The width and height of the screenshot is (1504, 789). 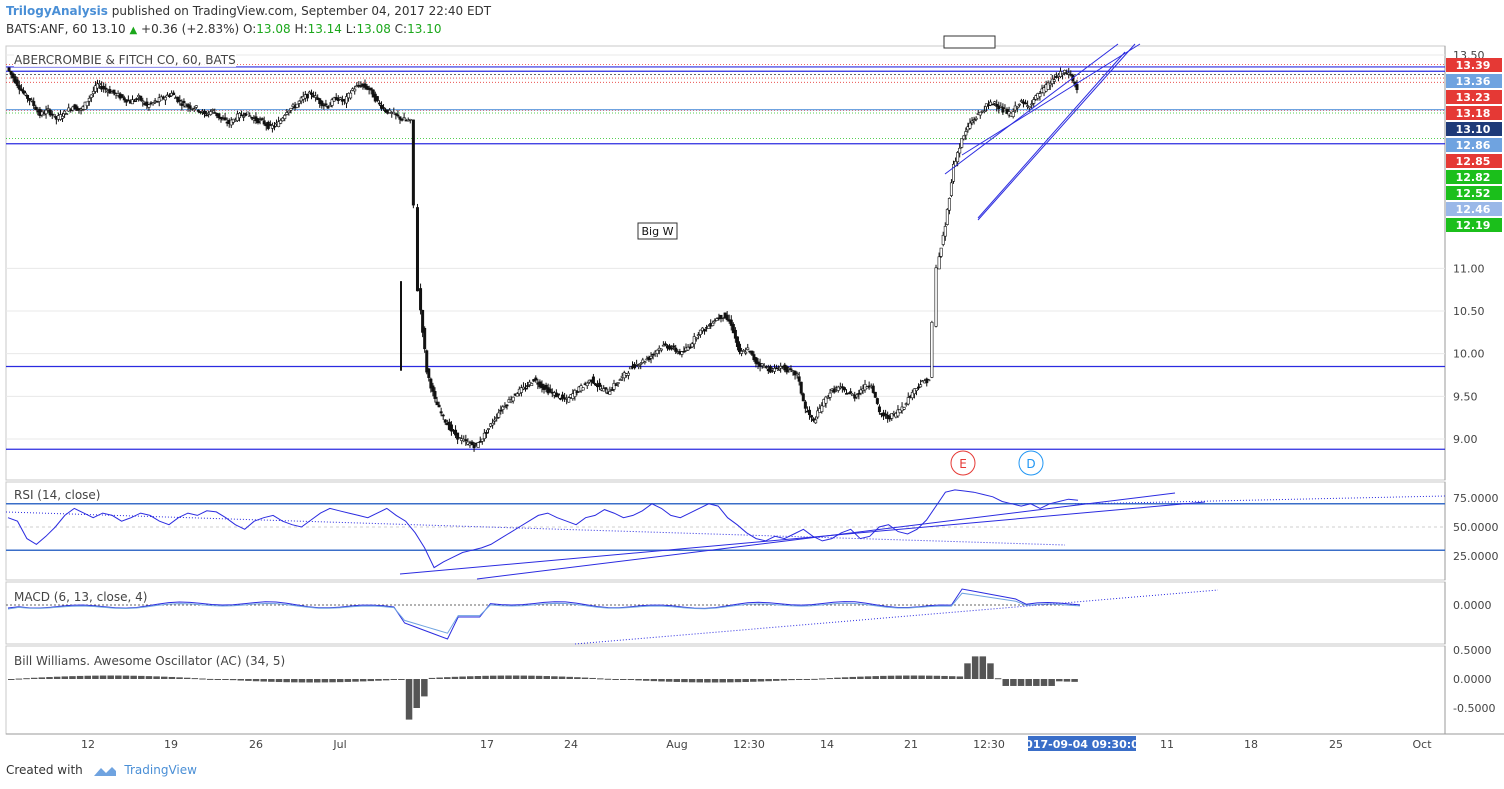 What do you see at coordinates (487, 744) in the screenshot?
I see `time-tick-label: 17` at bounding box center [487, 744].